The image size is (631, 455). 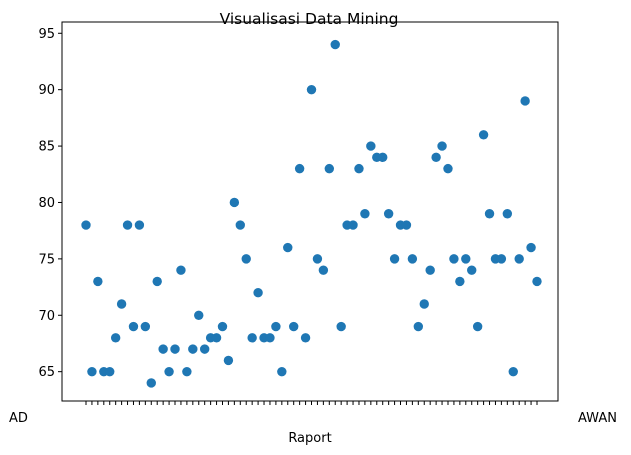 I want to click on x-tick-label-left: AD, so click(x=18, y=418).